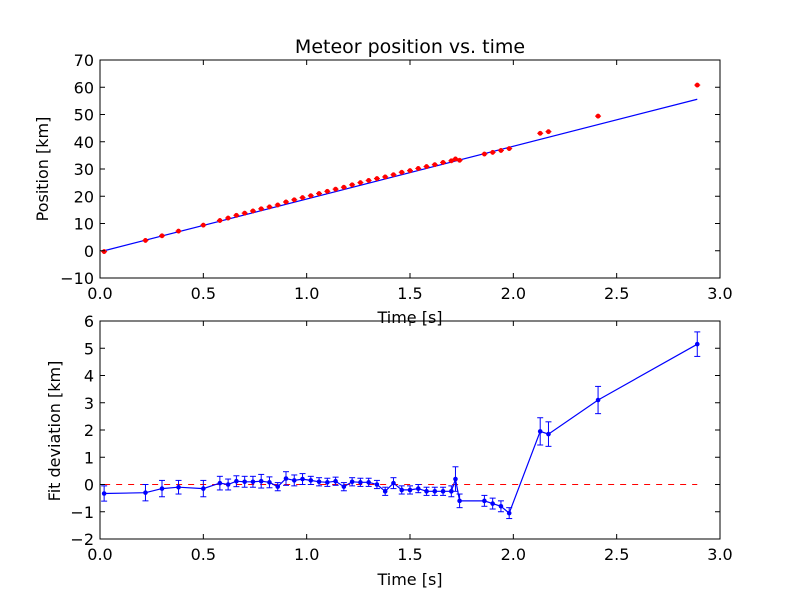 Image resolution: width=800 pixels, height=600 pixels. Describe the element at coordinates (89, 457) in the screenshot. I see `deviation-y-tick-label: 1` at that location.